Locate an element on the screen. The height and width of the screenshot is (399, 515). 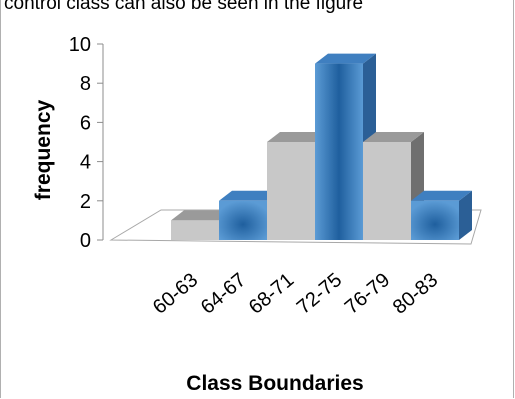
x-tick-label: 72-75 is located at coordinates (319, 294).